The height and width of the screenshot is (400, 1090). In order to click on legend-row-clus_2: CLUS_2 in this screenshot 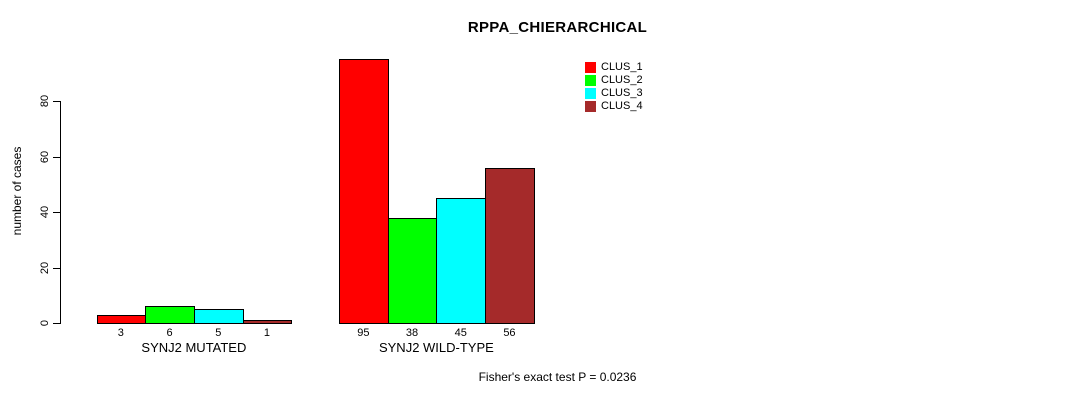, I will do `click(614, 80)`.